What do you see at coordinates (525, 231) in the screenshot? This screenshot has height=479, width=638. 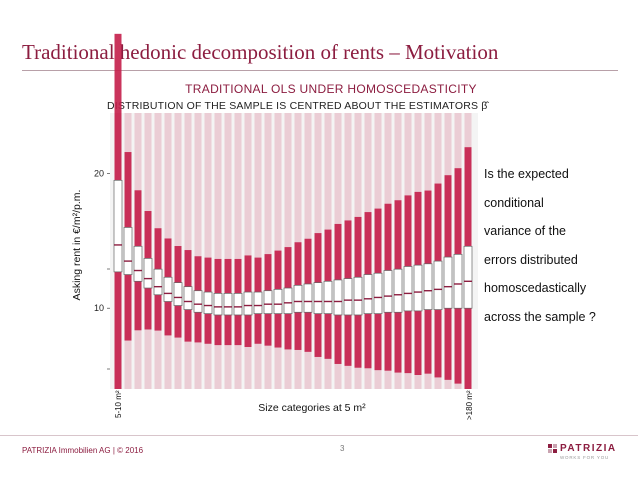 I see `callout-line: variance of the` at bounding box center [525, 231].